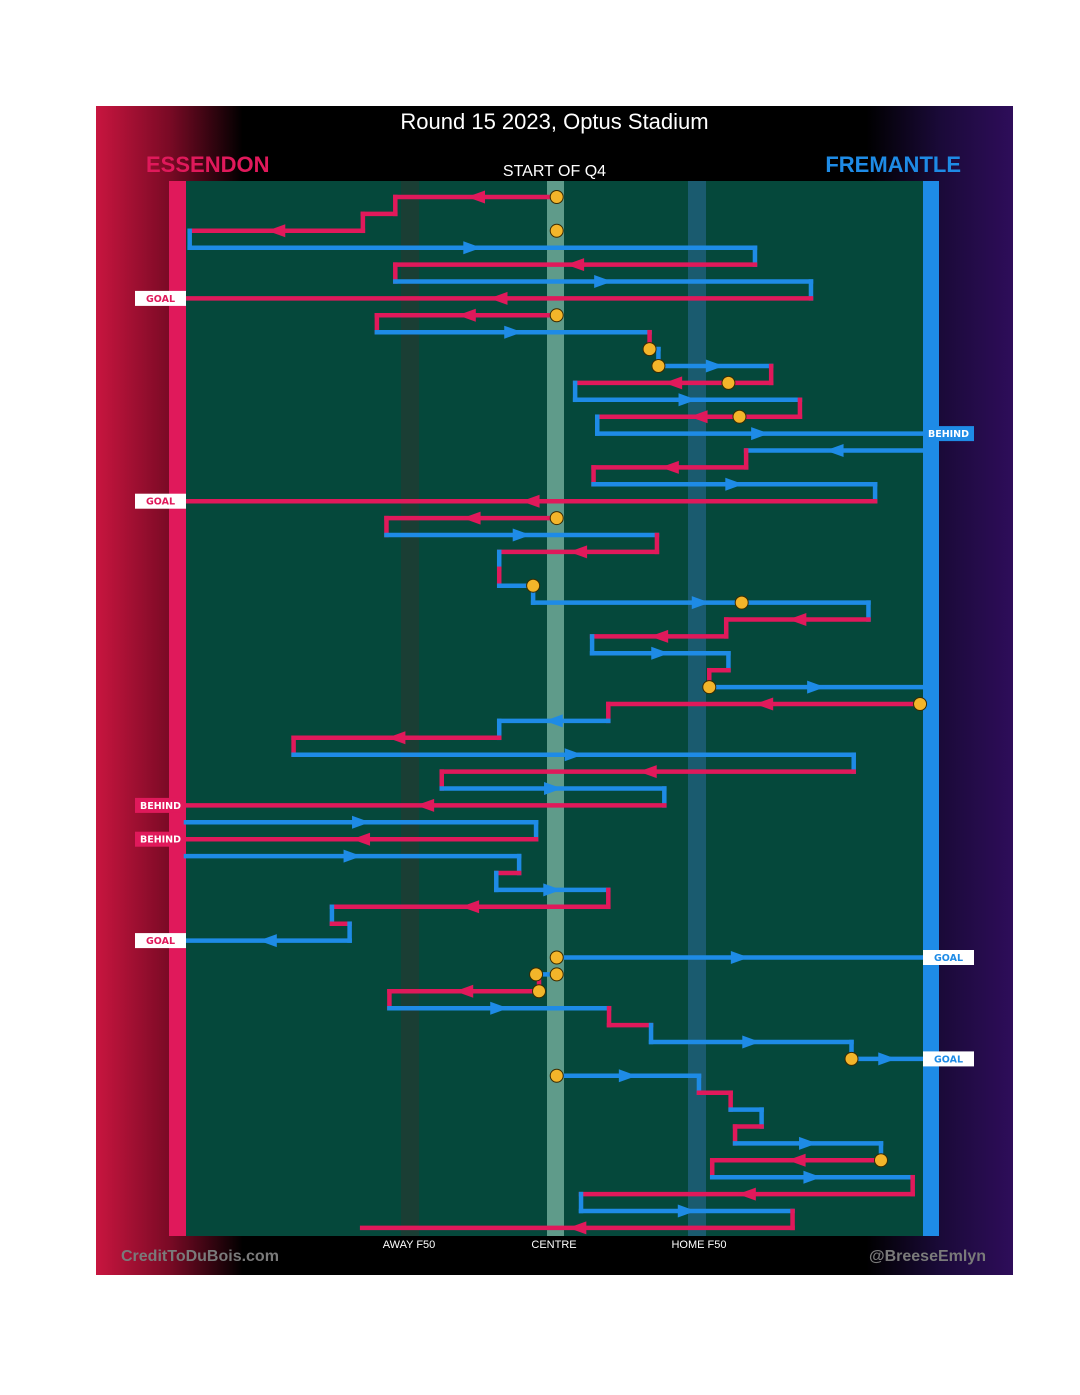  I want to click on away-f50-stripe, so click(410, 708).